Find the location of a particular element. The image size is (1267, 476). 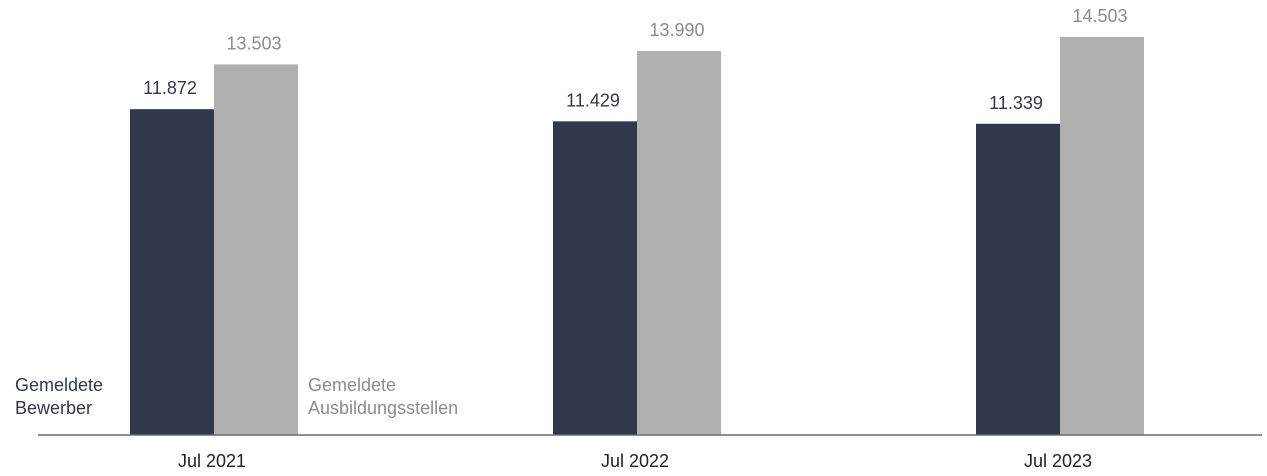

legend-label-line: Ausbildungsstellen is located at coordinates (383, 408).